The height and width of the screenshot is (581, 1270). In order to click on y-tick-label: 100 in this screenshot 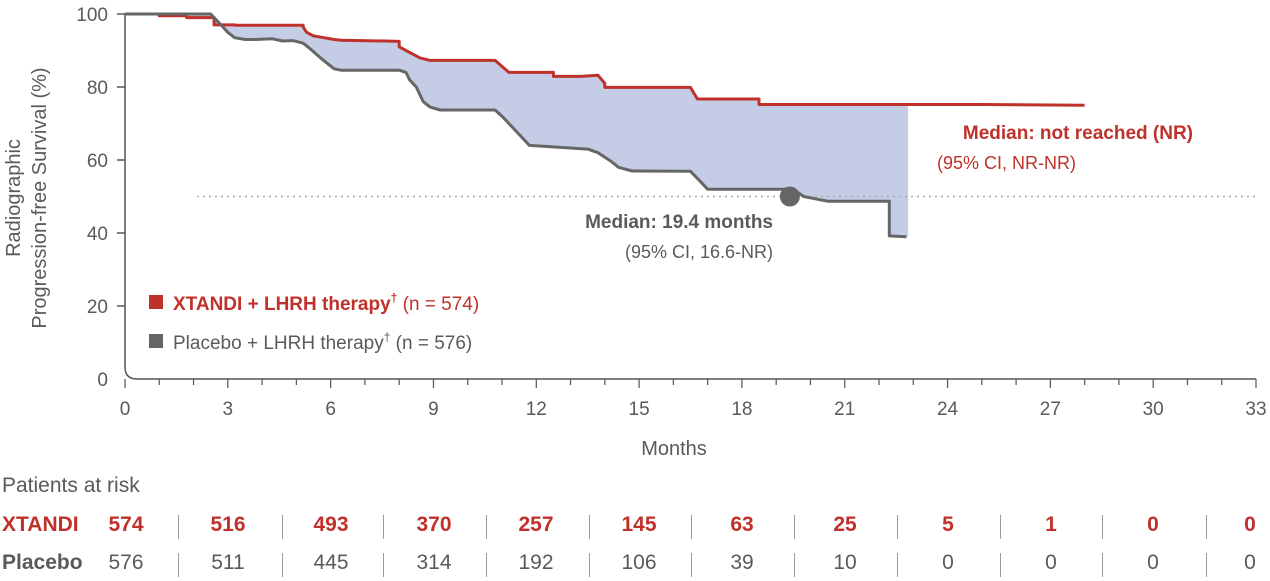, I will do `click(92, 15)`.